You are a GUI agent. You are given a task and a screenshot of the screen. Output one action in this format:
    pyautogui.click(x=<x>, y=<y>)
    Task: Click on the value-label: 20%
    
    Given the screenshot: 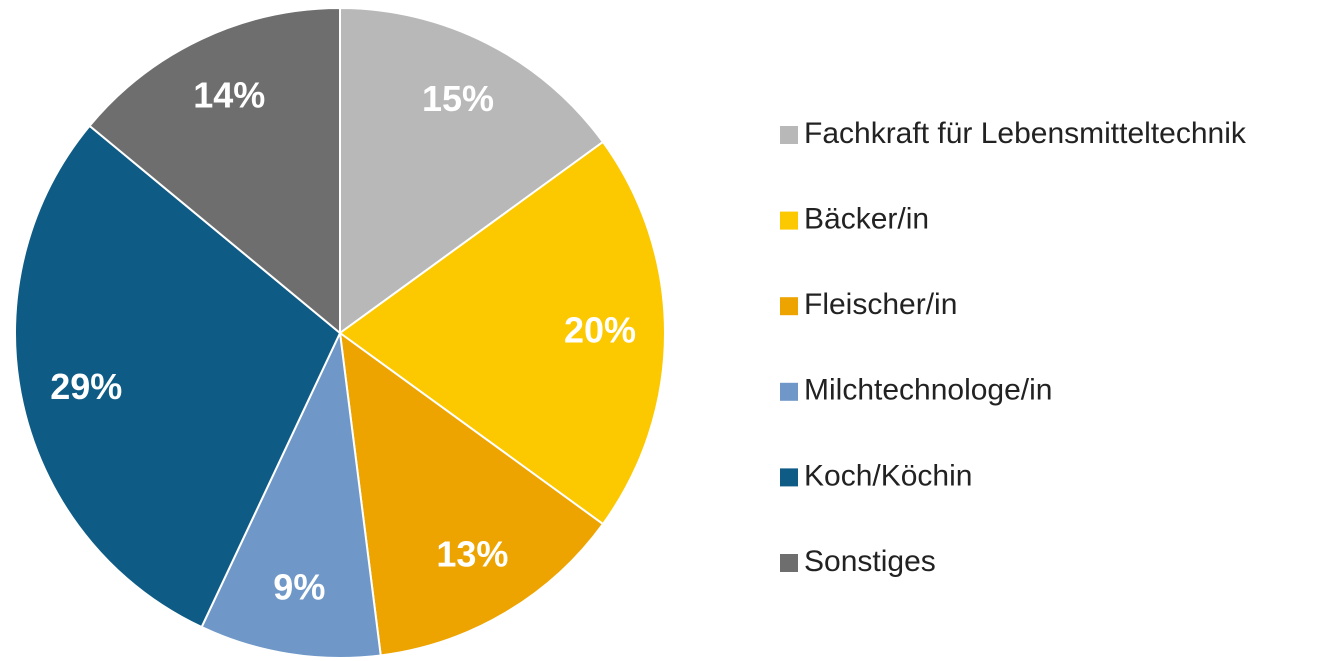 What is the action you would take?
    pyautogui.click(x=600, y=330)
    